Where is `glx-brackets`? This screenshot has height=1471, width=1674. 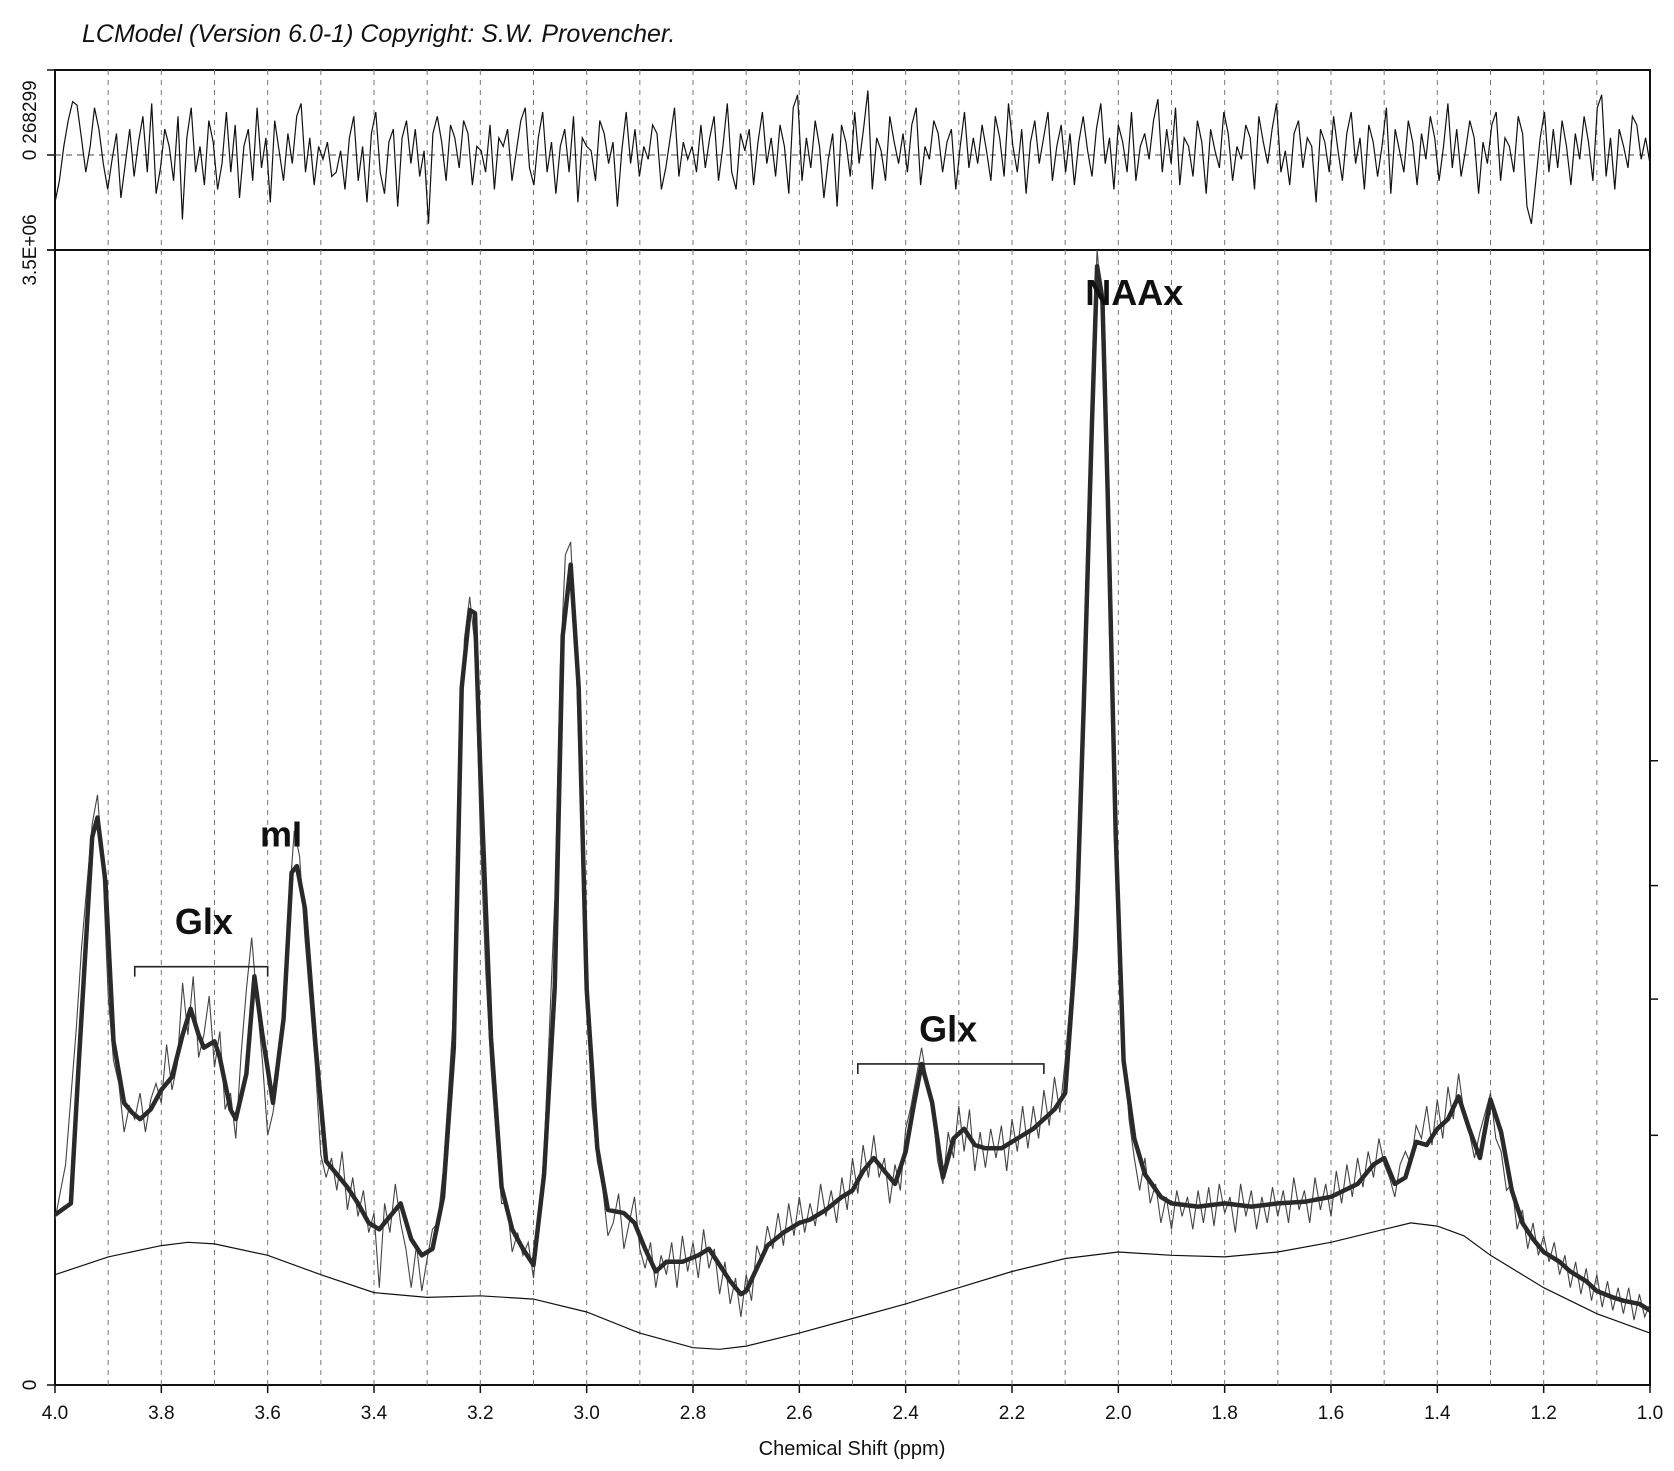
glx-brackets is located at coordinates (589, 1019).